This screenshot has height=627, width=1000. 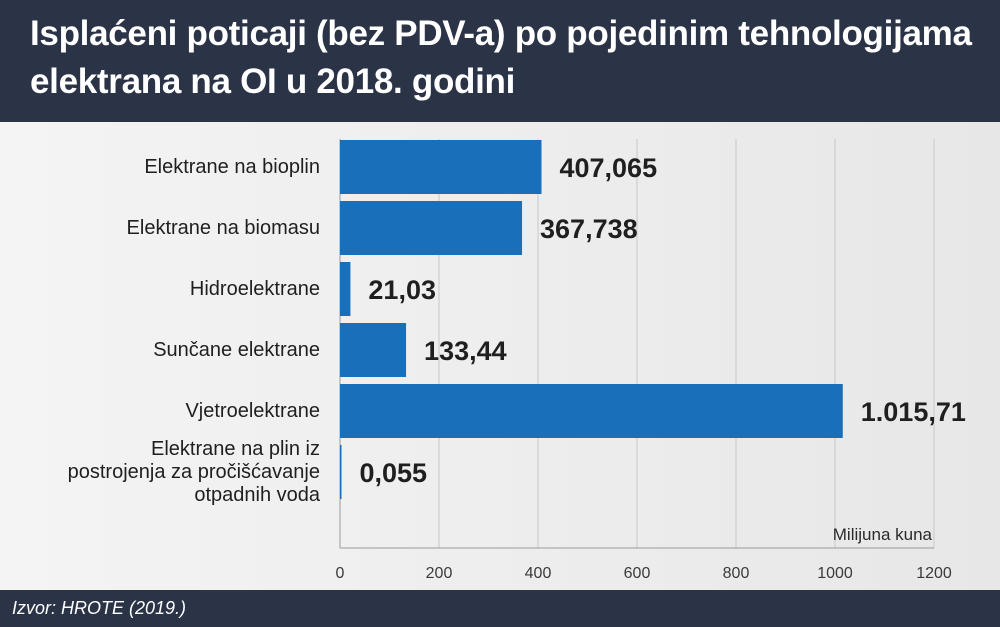 What do you see at coordinates (340, 573) in the screenshot?
I see `x-tick-label: 0` at bounding box center [340, 573].